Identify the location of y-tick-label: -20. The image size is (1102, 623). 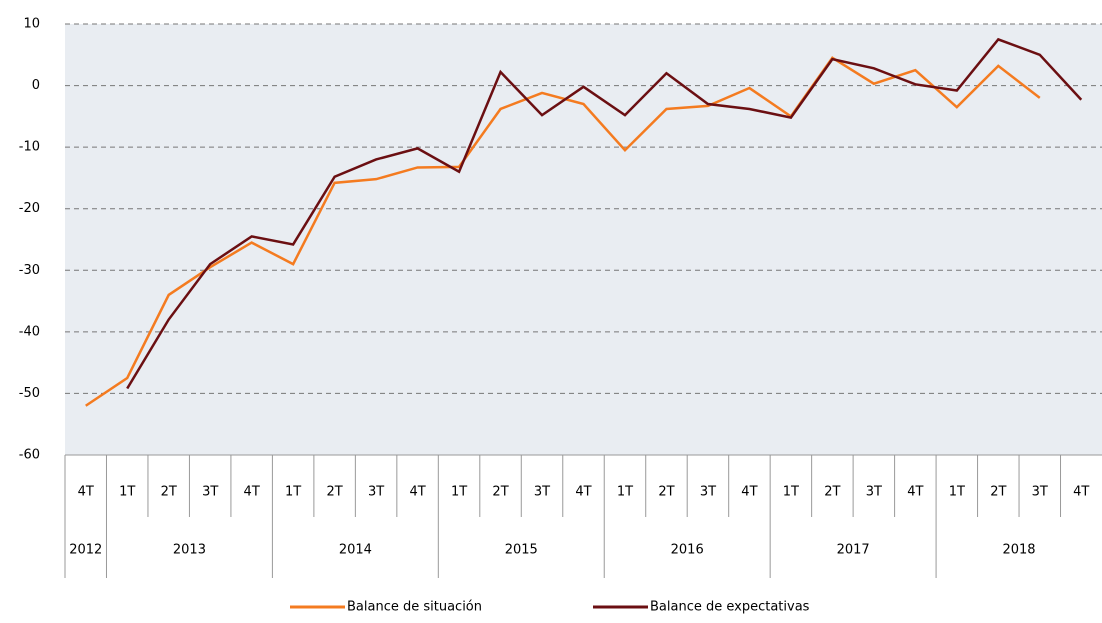
(29, 208).